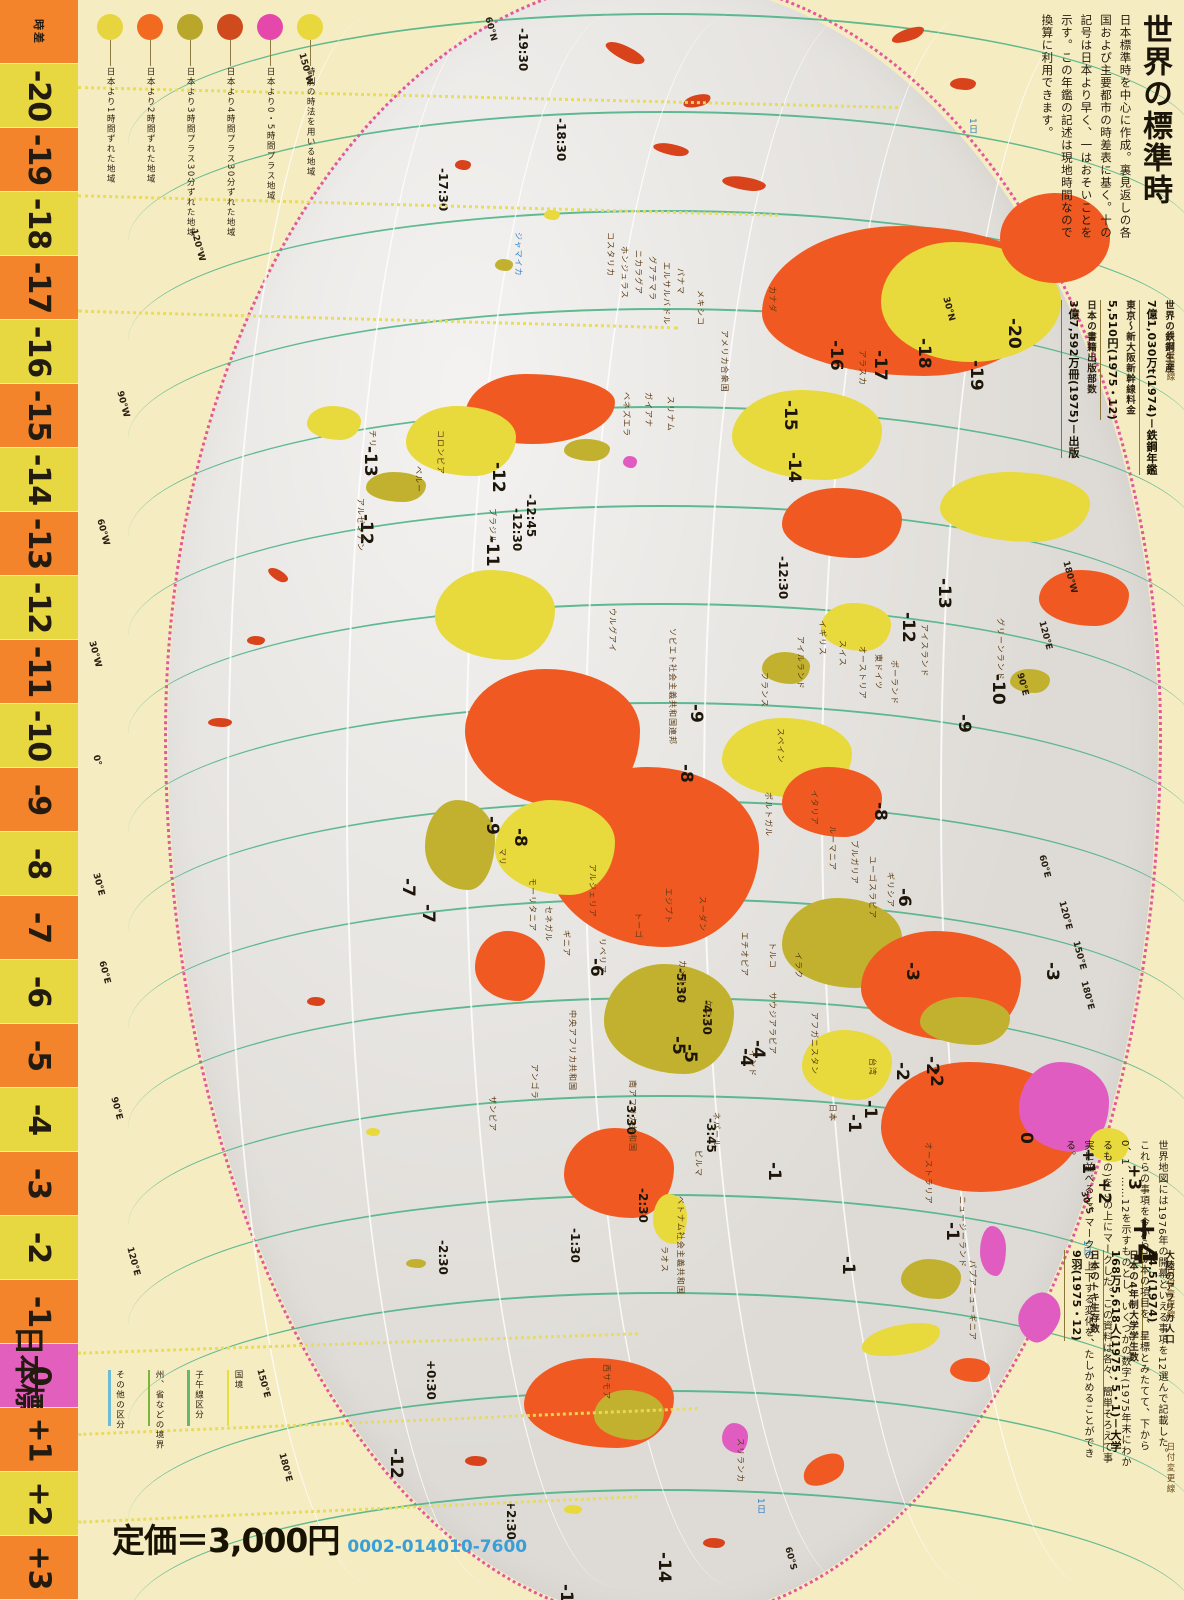 The image size is (1184, 1600). Describe the element at coordinates (668, 1019) in the screenshot. I see `landmass-africa-central` at that location.